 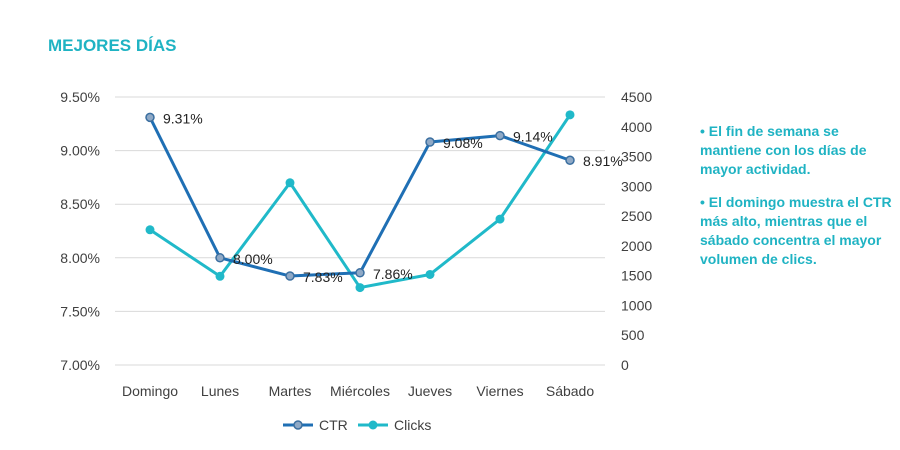 I want to click on y-axis-left-ticks: 7.00% 7.50% 8.00% 8.50% 9.00% 9.50%, so click(x=80, y=231).